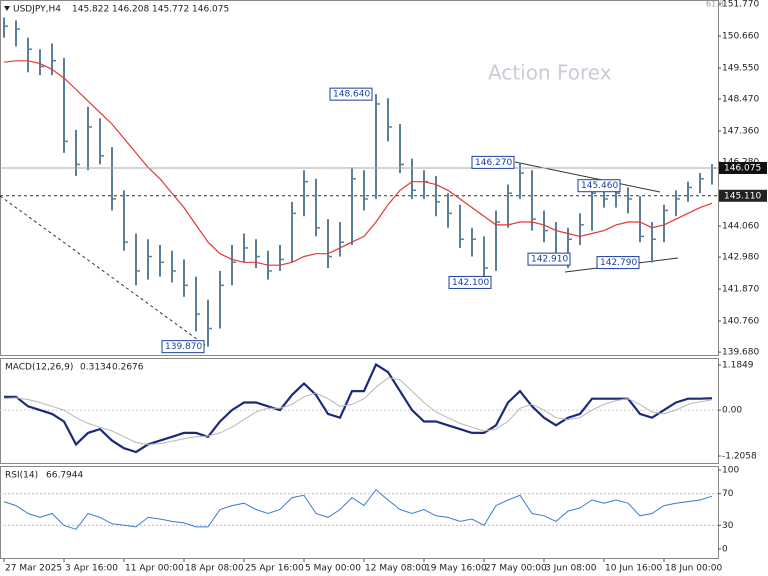  Describe the element at coordinates (90, 10) in the screenshot. I see `open: 145.822` at that location.